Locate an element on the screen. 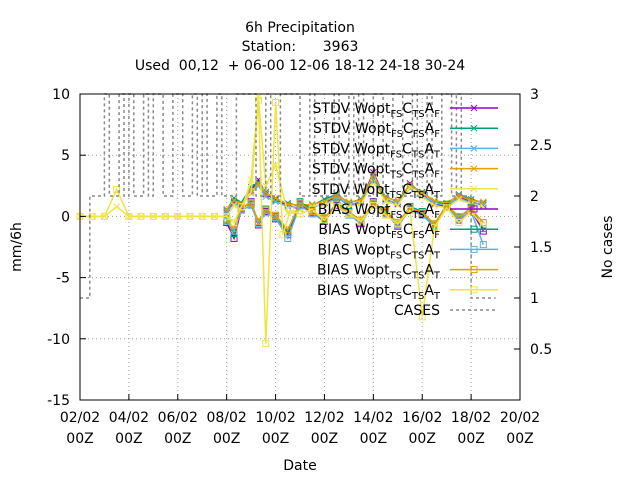 This screenshot has height=480, width=640. legend-label: STDV WoptTSCTSAT is located at coordinates (376, 191).